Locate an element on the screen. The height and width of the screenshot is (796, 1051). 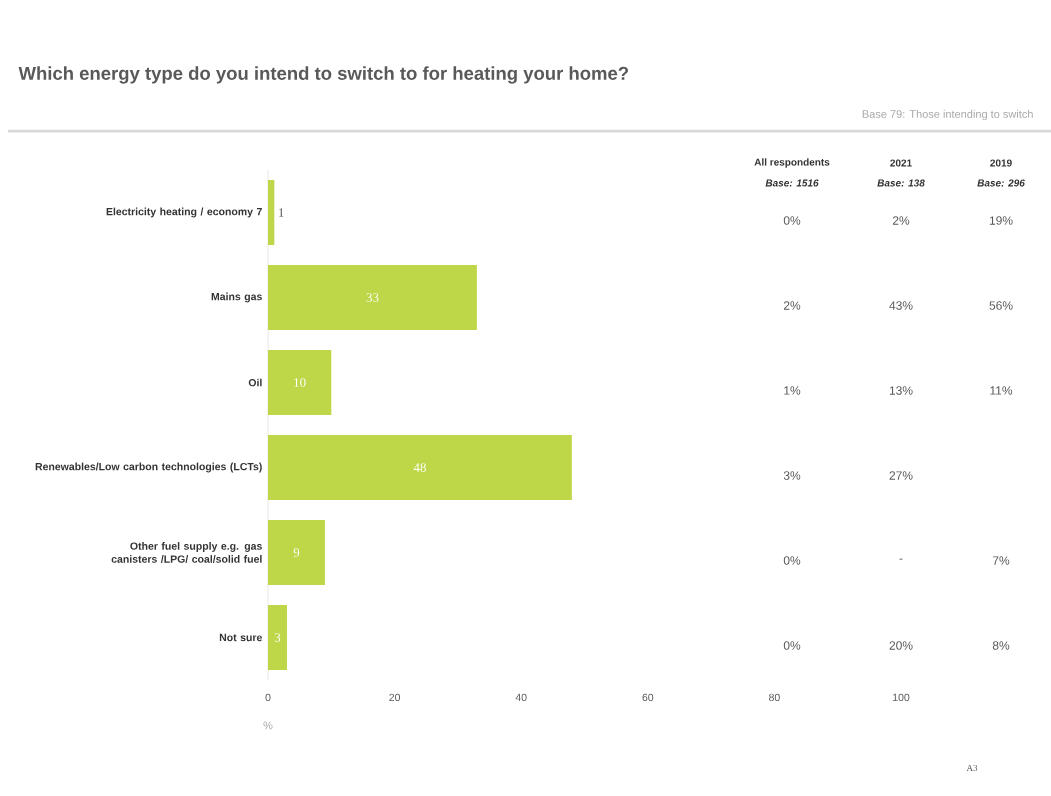
annotation: 20% is located at coordinates (901, 645).